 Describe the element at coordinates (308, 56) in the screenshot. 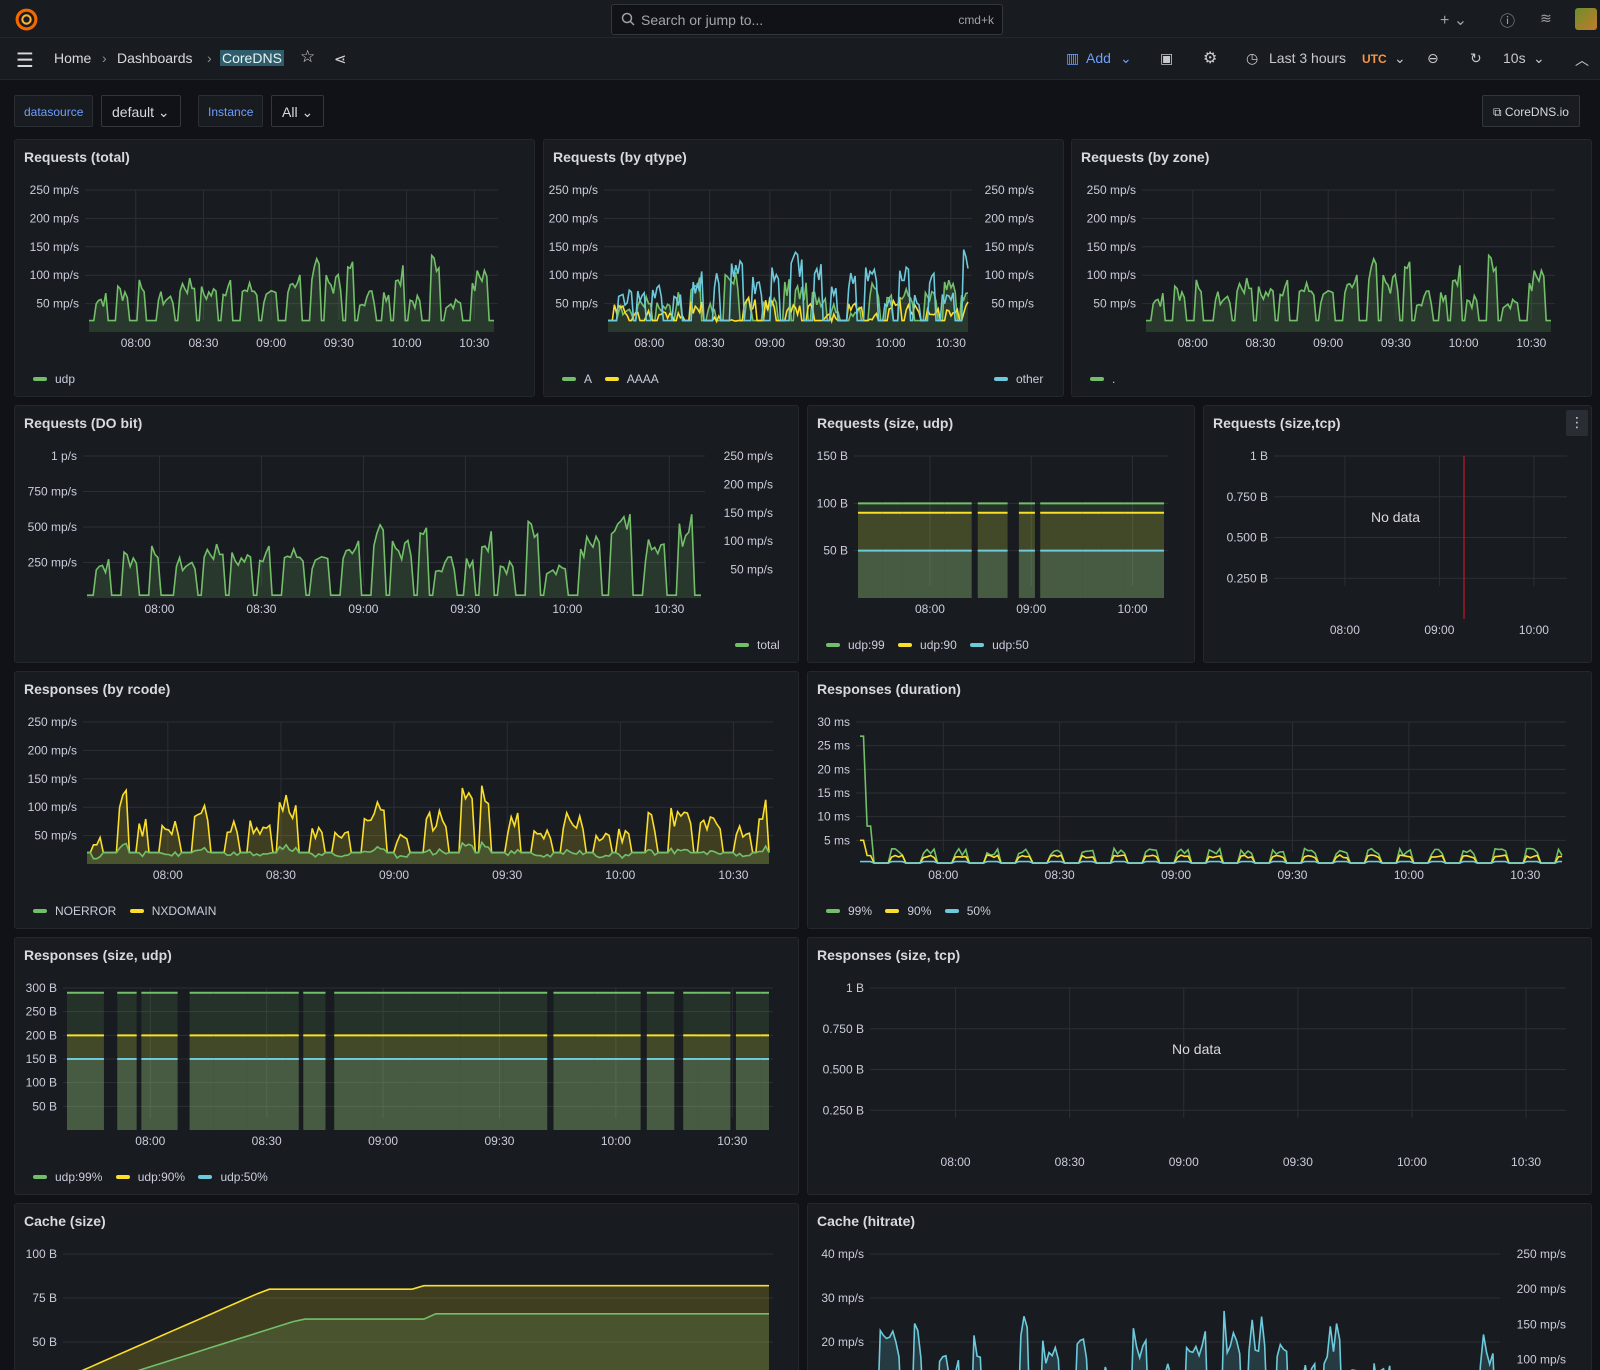

I see `star-icon: ☆` at that location.